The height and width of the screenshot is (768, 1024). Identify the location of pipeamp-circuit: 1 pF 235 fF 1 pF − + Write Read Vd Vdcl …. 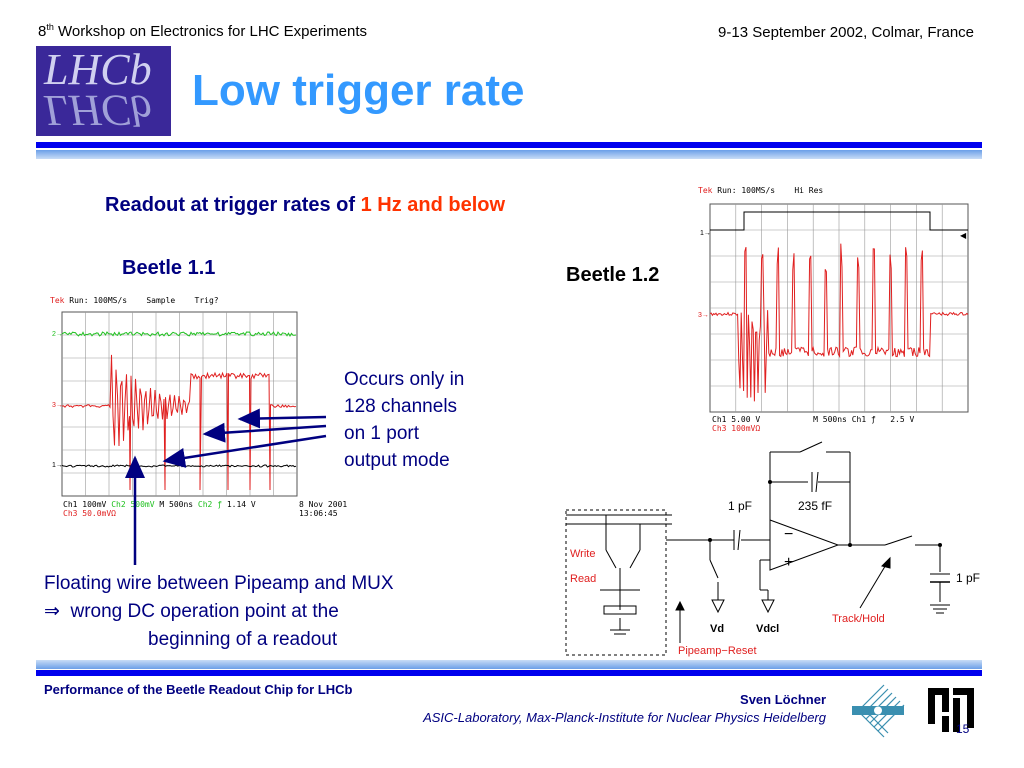
(772, 549).